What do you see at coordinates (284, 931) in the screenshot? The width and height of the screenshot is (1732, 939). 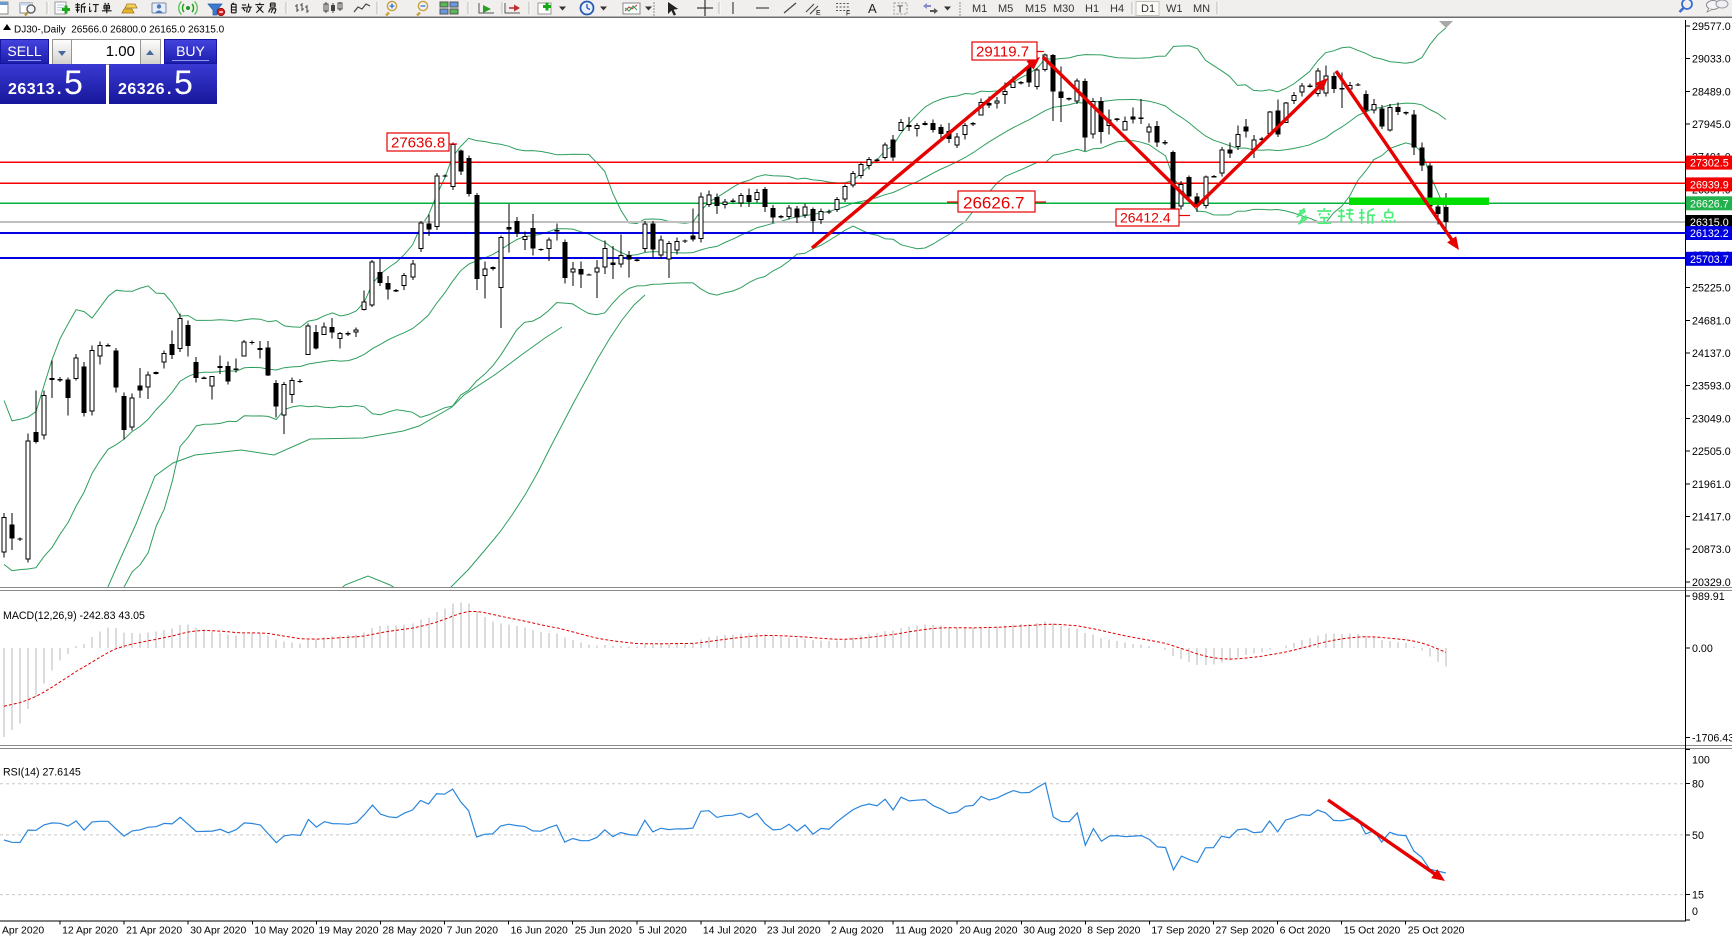 I see `svg-text: 10 May 2020` at bounding box center [284, 931].